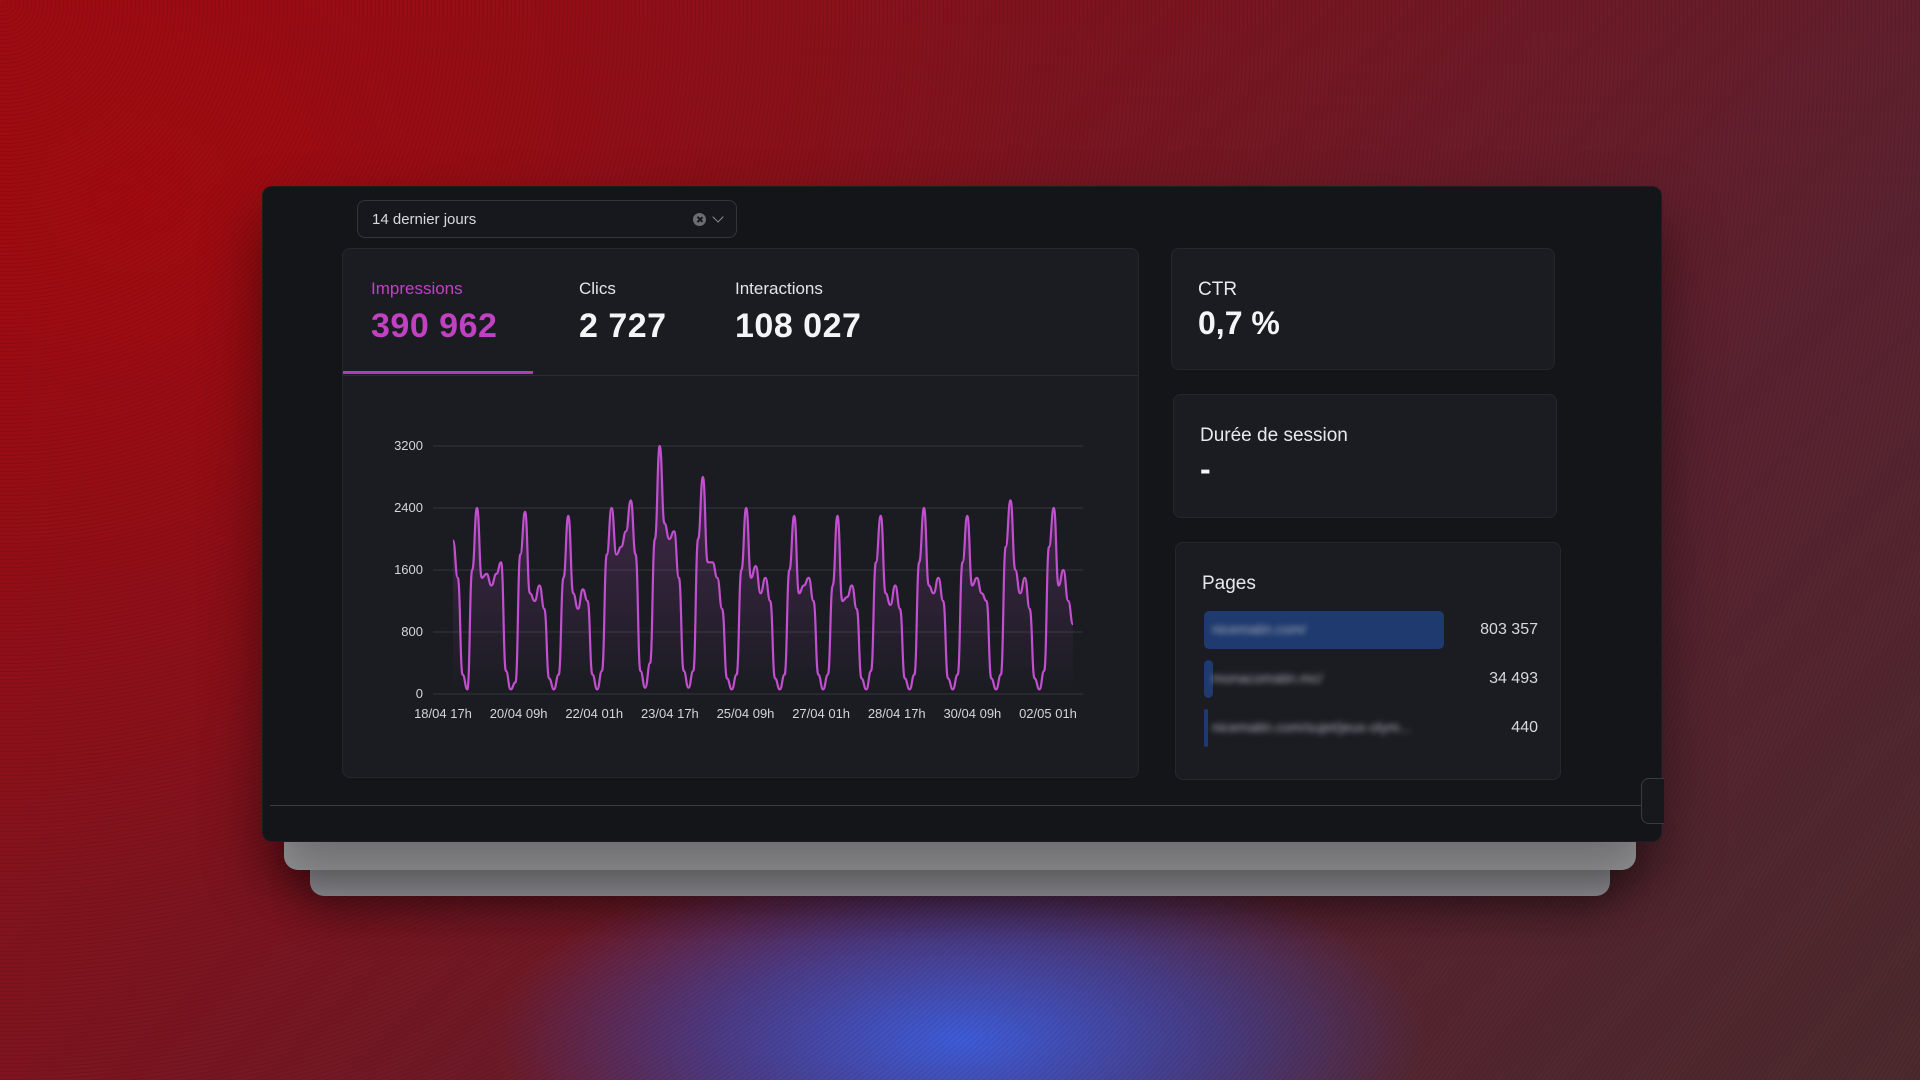 Image resolution: width=1920 pixels, height=1080 pixels. I want to click on page-url: nicematin.com/, so click(1259, 629).